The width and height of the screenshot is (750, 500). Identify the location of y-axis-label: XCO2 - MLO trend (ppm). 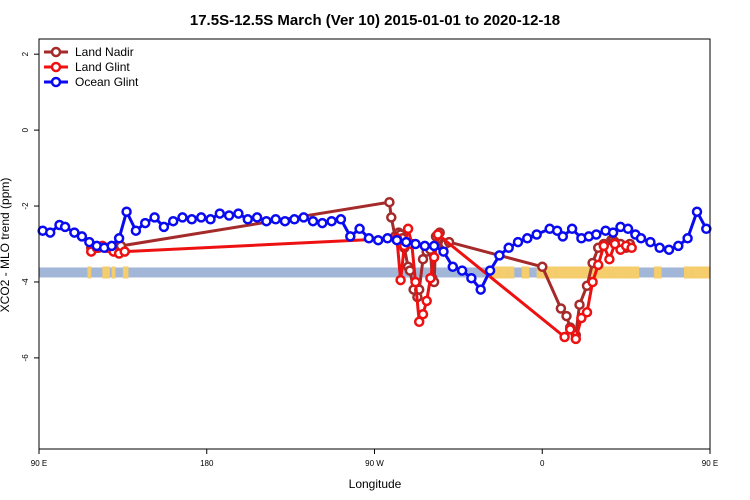
(6, 245).